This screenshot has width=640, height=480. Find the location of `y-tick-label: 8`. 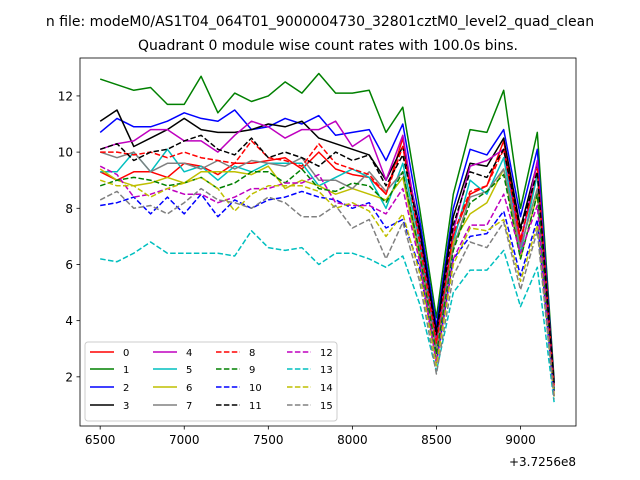

y-tick-label: 8 is located at coordinates (69, 209).